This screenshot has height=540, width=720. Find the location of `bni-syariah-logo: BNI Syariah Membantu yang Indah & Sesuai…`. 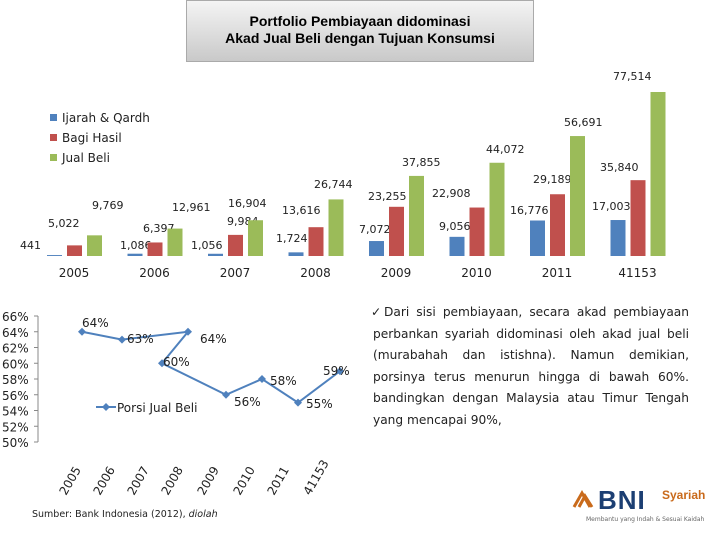

bni-syariah-logo: BNI Syariah Membantu yang Indah & Sesuai… is located at coordinates (640, 506).